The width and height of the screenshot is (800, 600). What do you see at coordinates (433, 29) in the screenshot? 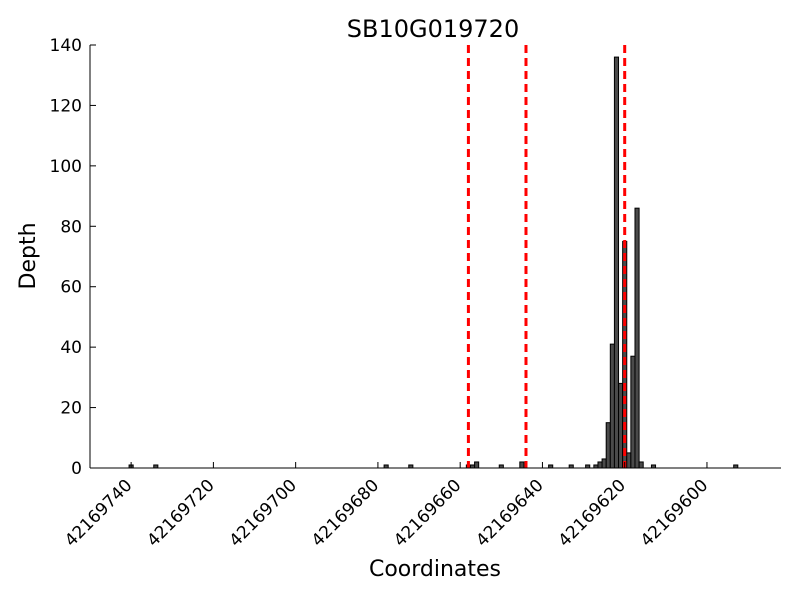
I see `chart-title: SB10G019720` at bounding box center [433, 29].